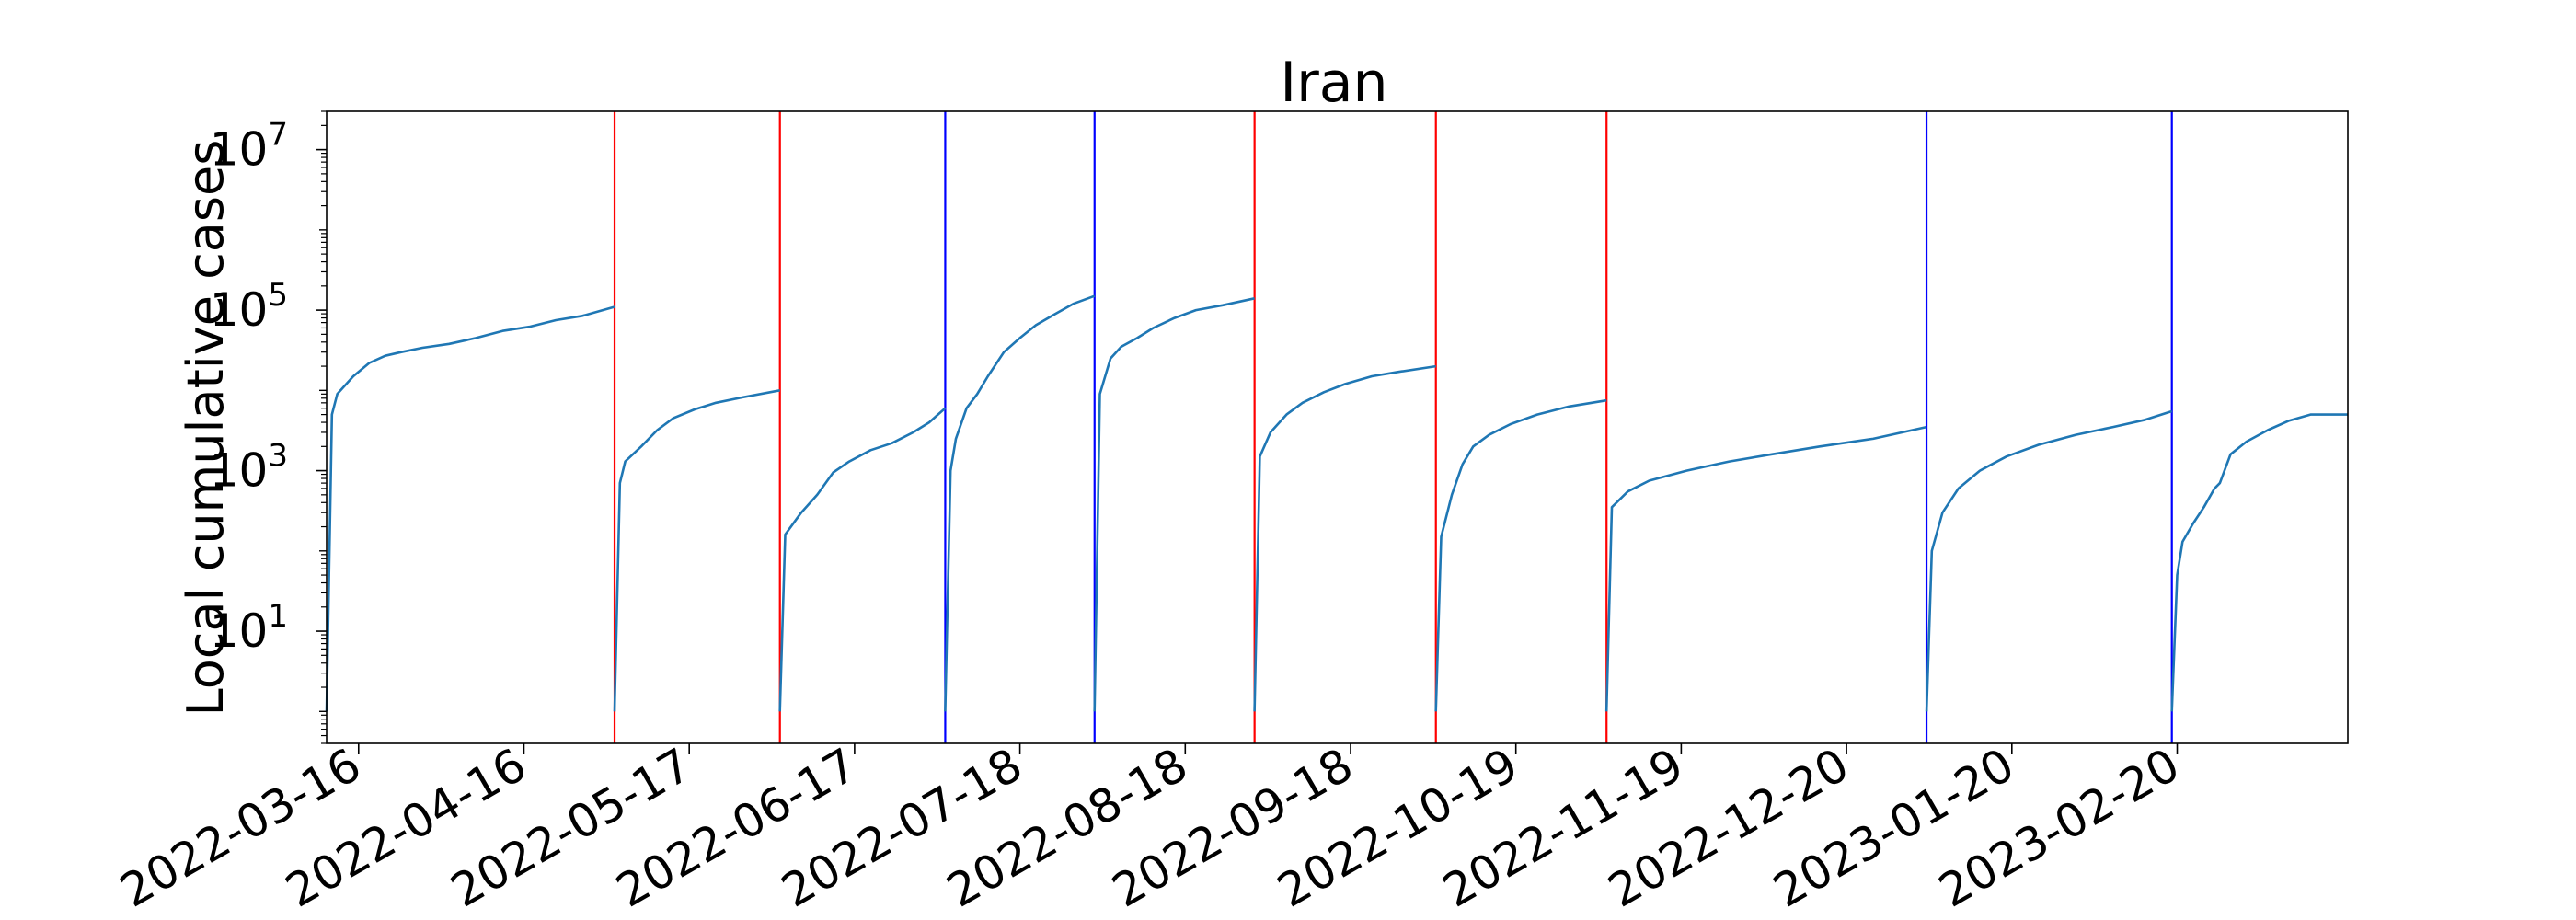 Image resolution: width=2576 pixels, height=920 pixels. Describe the element at coordinates (249, 147) in the screenshot. I see `y-tick-label-4: 10⁷` at that location.